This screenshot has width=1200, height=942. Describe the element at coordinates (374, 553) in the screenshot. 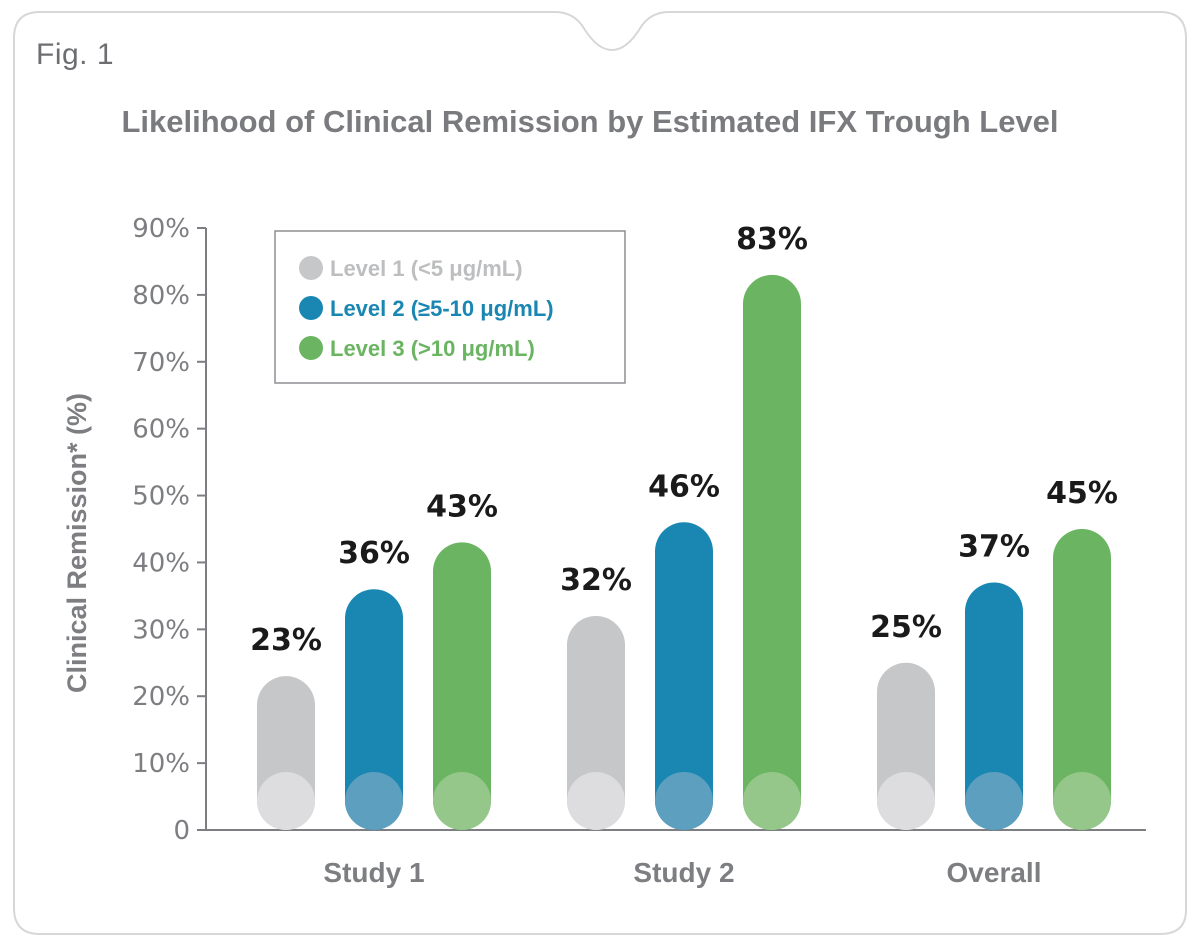

I see `data-label: 36%` at that location.